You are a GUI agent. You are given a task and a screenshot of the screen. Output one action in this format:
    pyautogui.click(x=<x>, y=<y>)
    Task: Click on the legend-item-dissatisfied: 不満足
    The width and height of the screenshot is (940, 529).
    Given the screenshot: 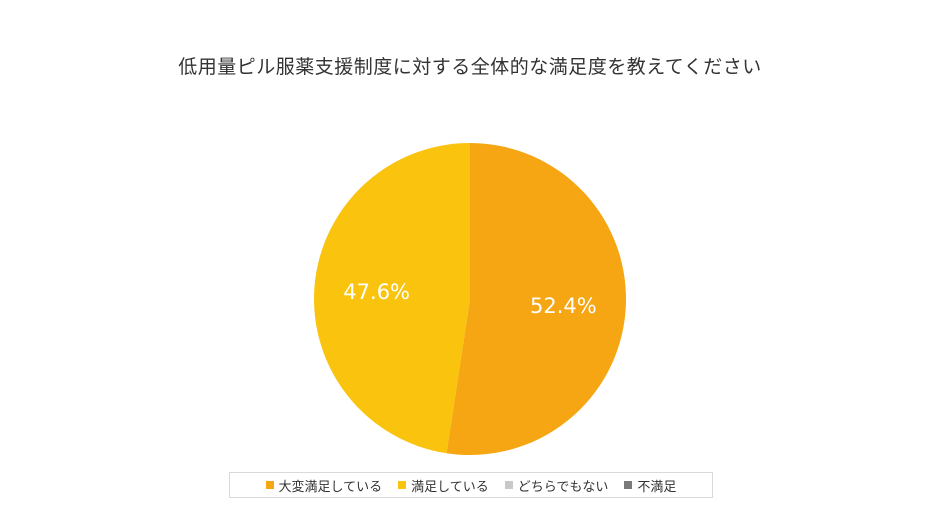 What is the action you would take?
    pyautogui.click(x=650, y=485)
    